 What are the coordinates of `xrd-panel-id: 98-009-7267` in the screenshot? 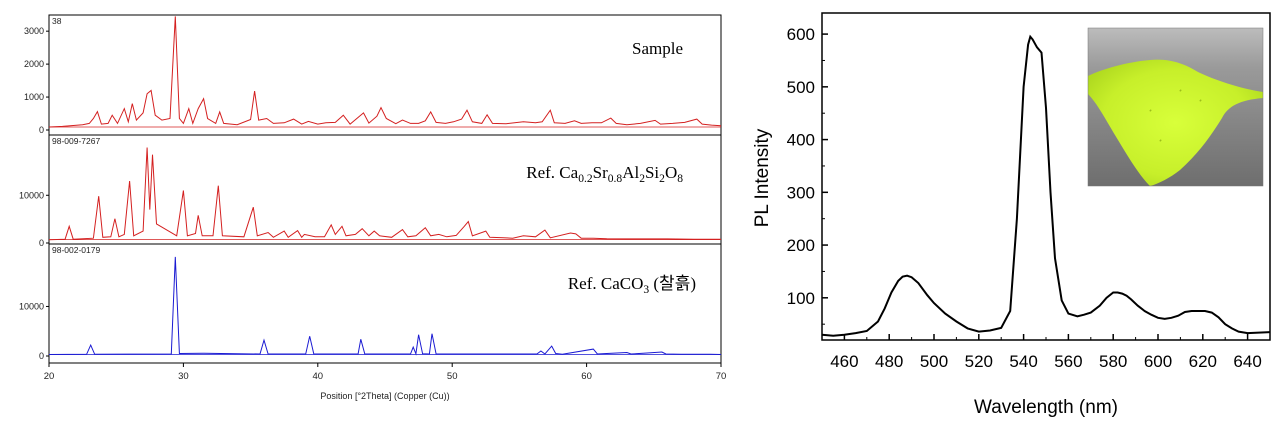 It's located at (76, 141).